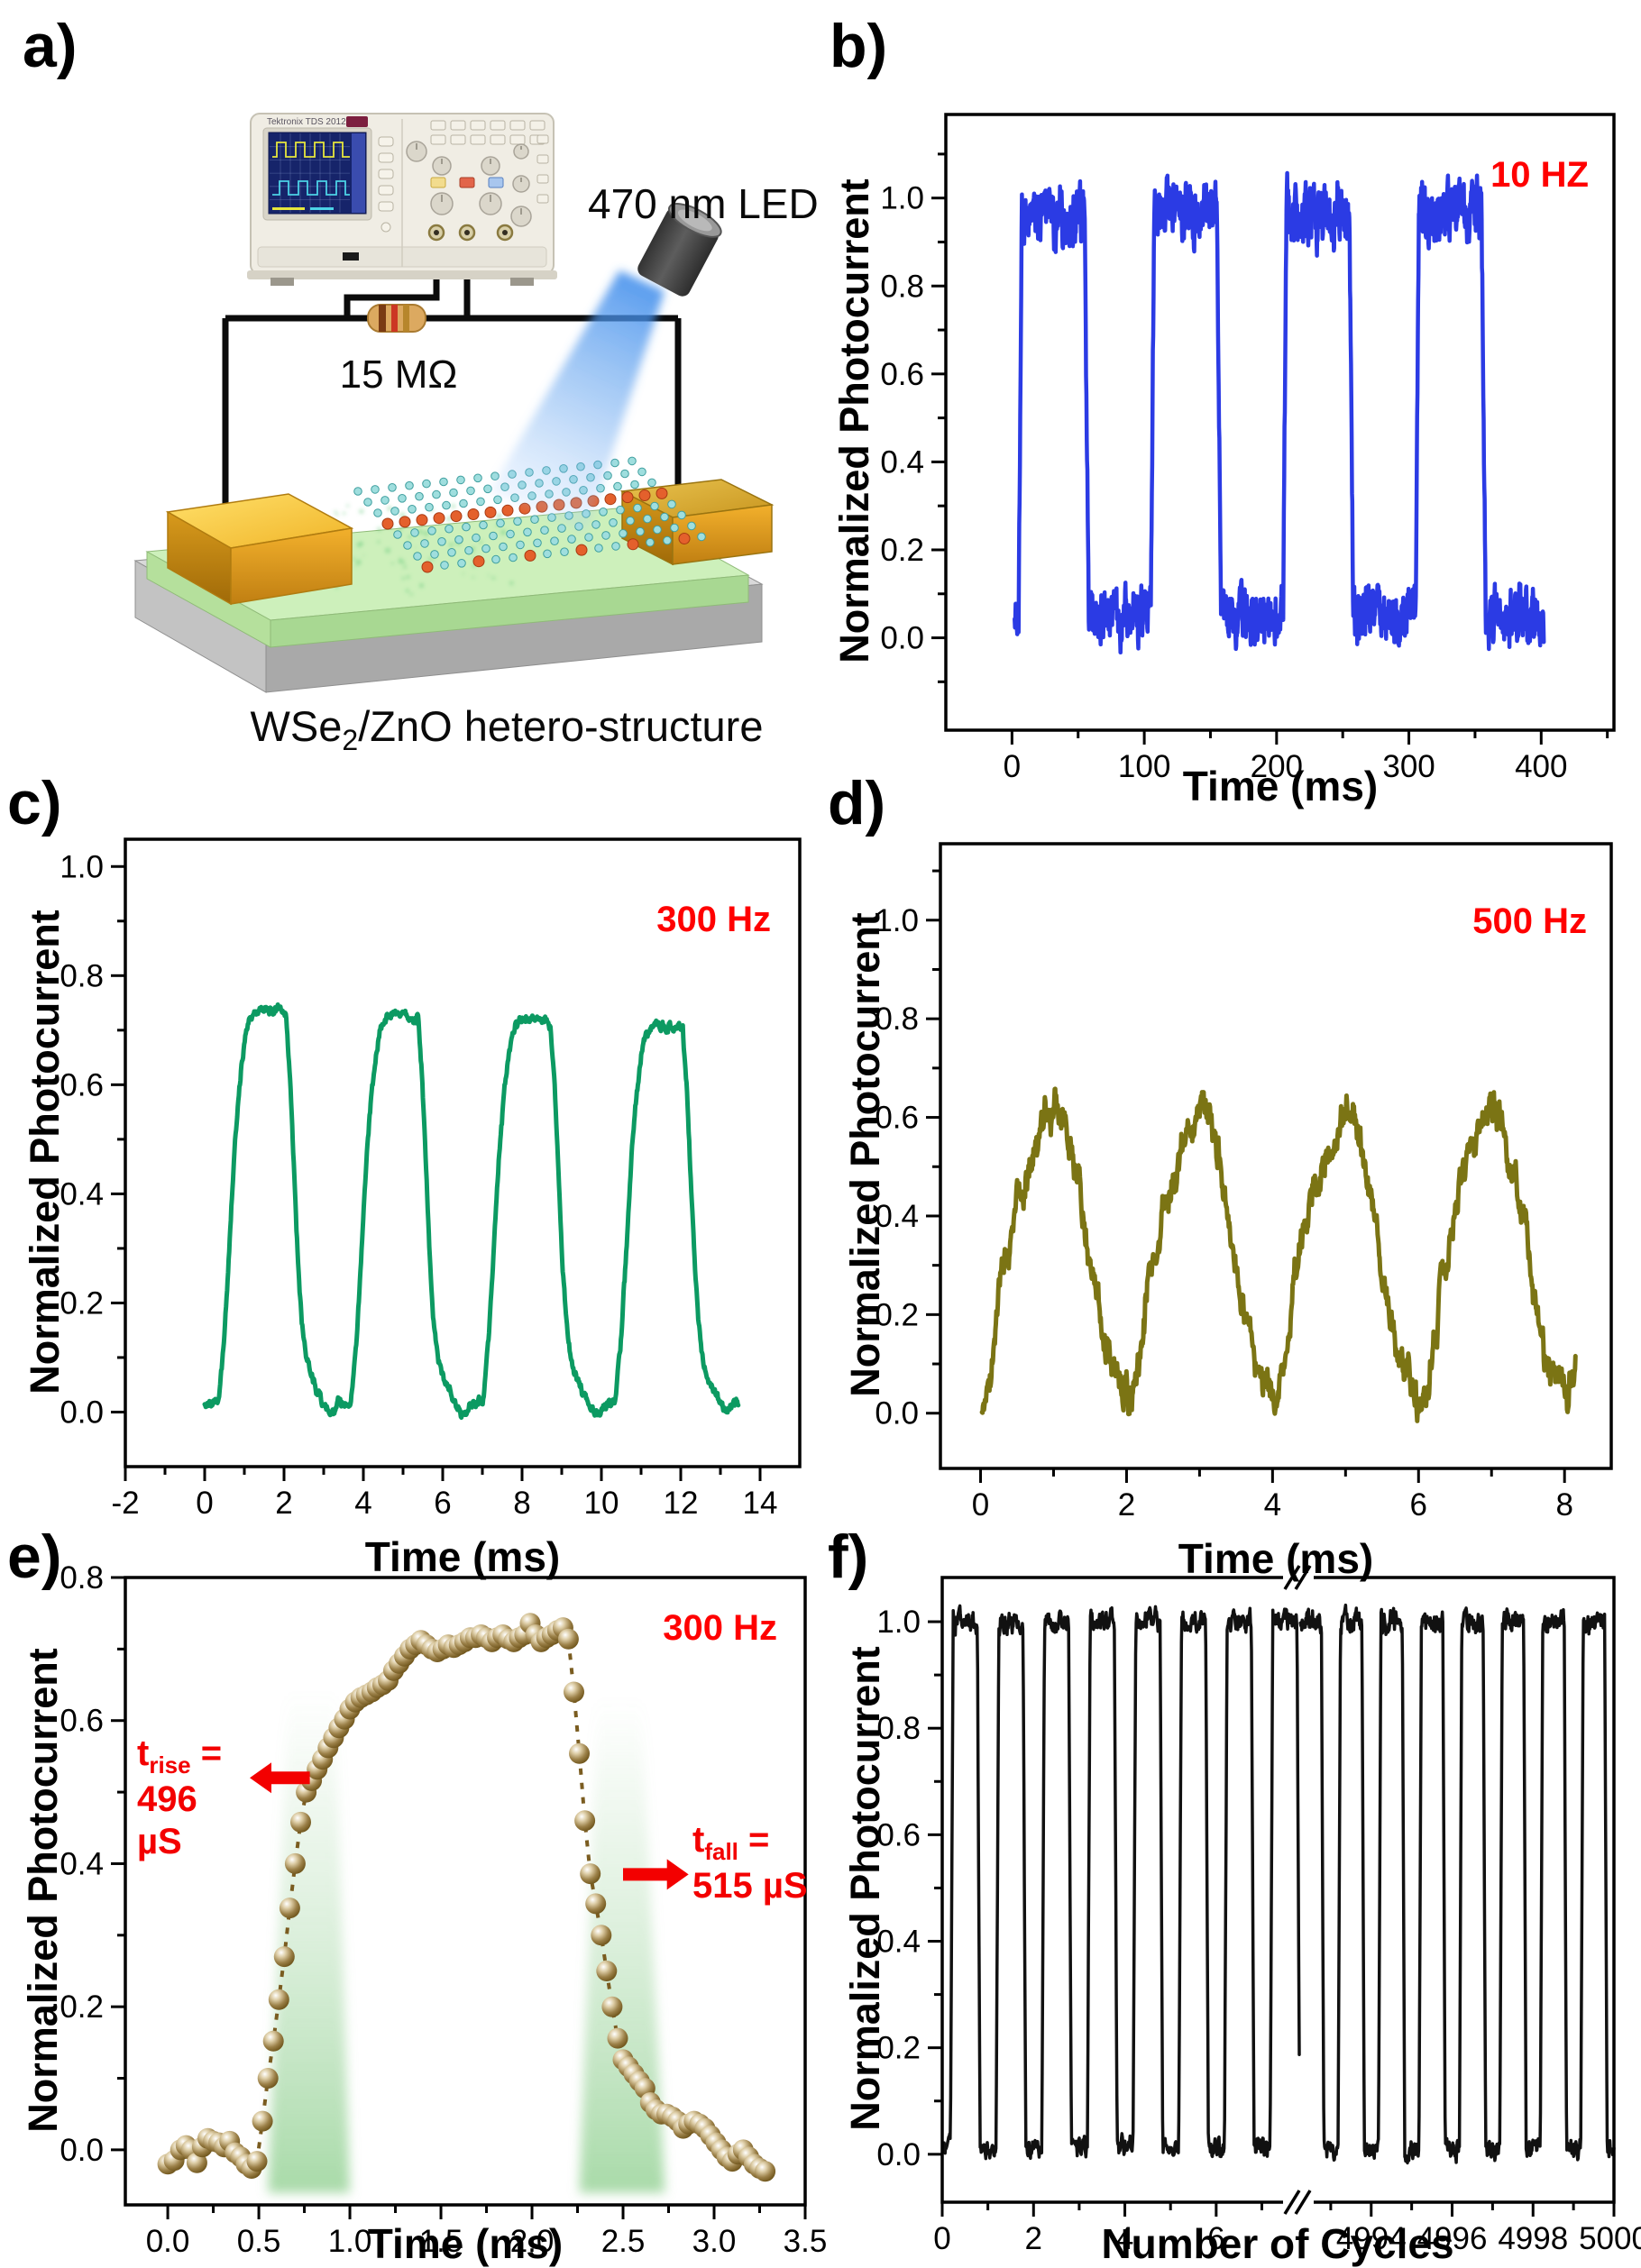  I want to click on svg-text: 3.5, so click(806, 2241).